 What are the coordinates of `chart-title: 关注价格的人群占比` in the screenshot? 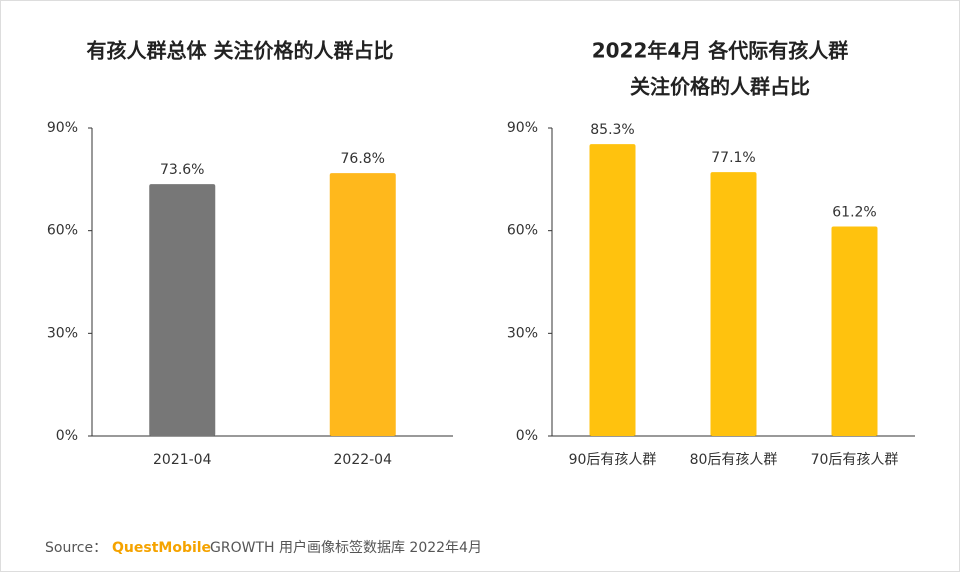 It's located at (720, 87).